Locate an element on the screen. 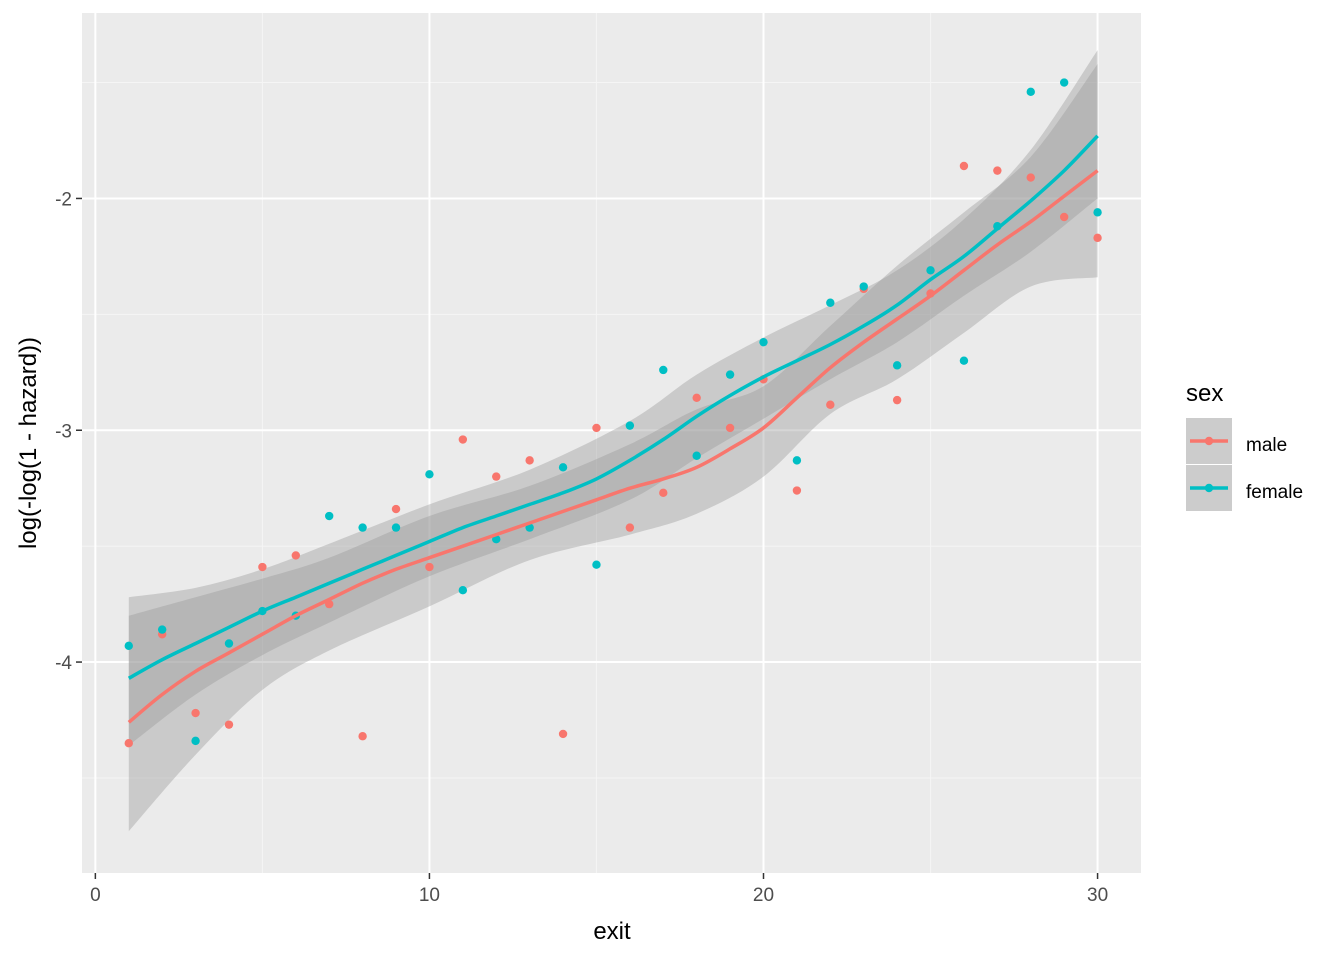  x-tick-label: 10 is located at coordinates (429, 895).